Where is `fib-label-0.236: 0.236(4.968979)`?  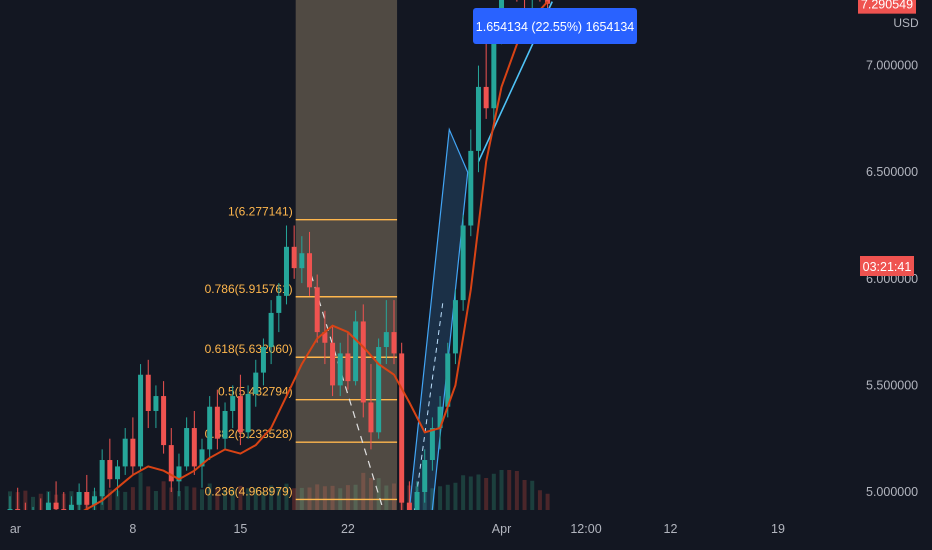 fib-label-0.236: 0.236(4.968979) is located at coordinates (249, 491).